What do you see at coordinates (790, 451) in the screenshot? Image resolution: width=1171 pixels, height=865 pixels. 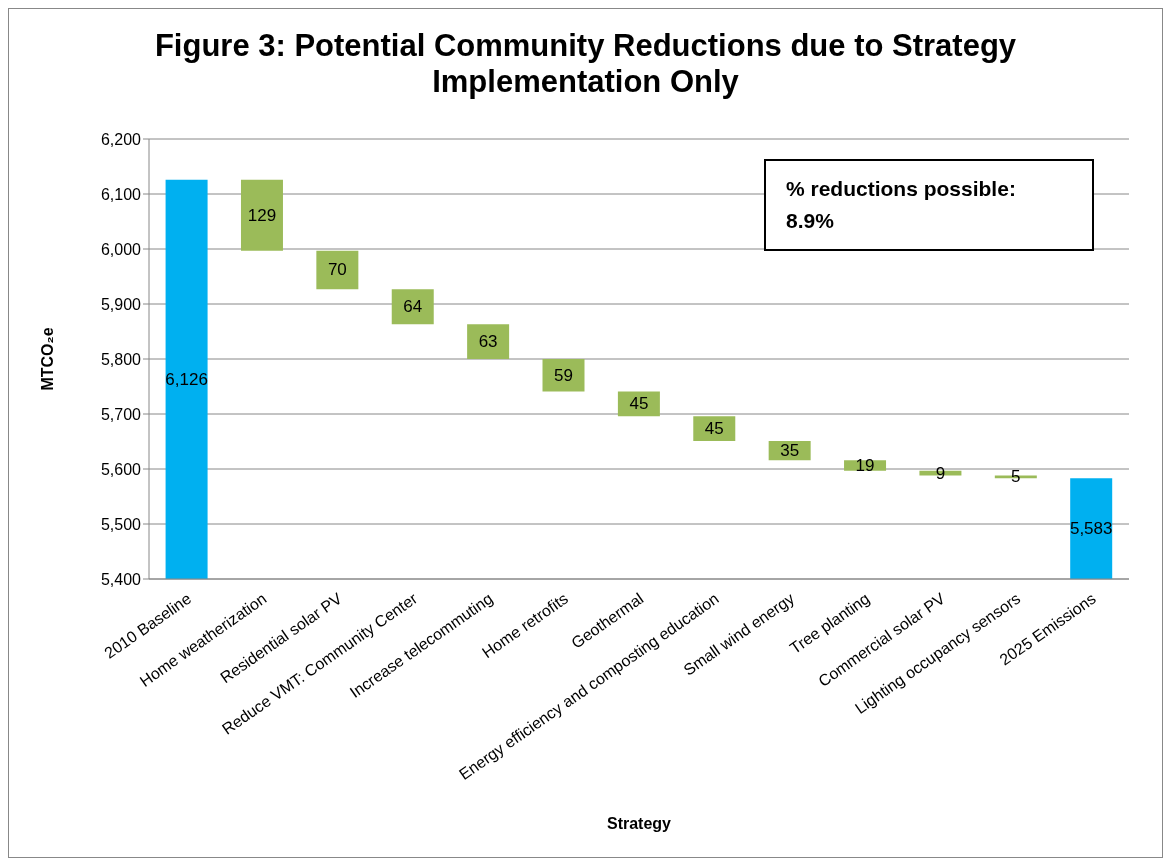 I see `data-label: 35` at bounding box center [790, 451].